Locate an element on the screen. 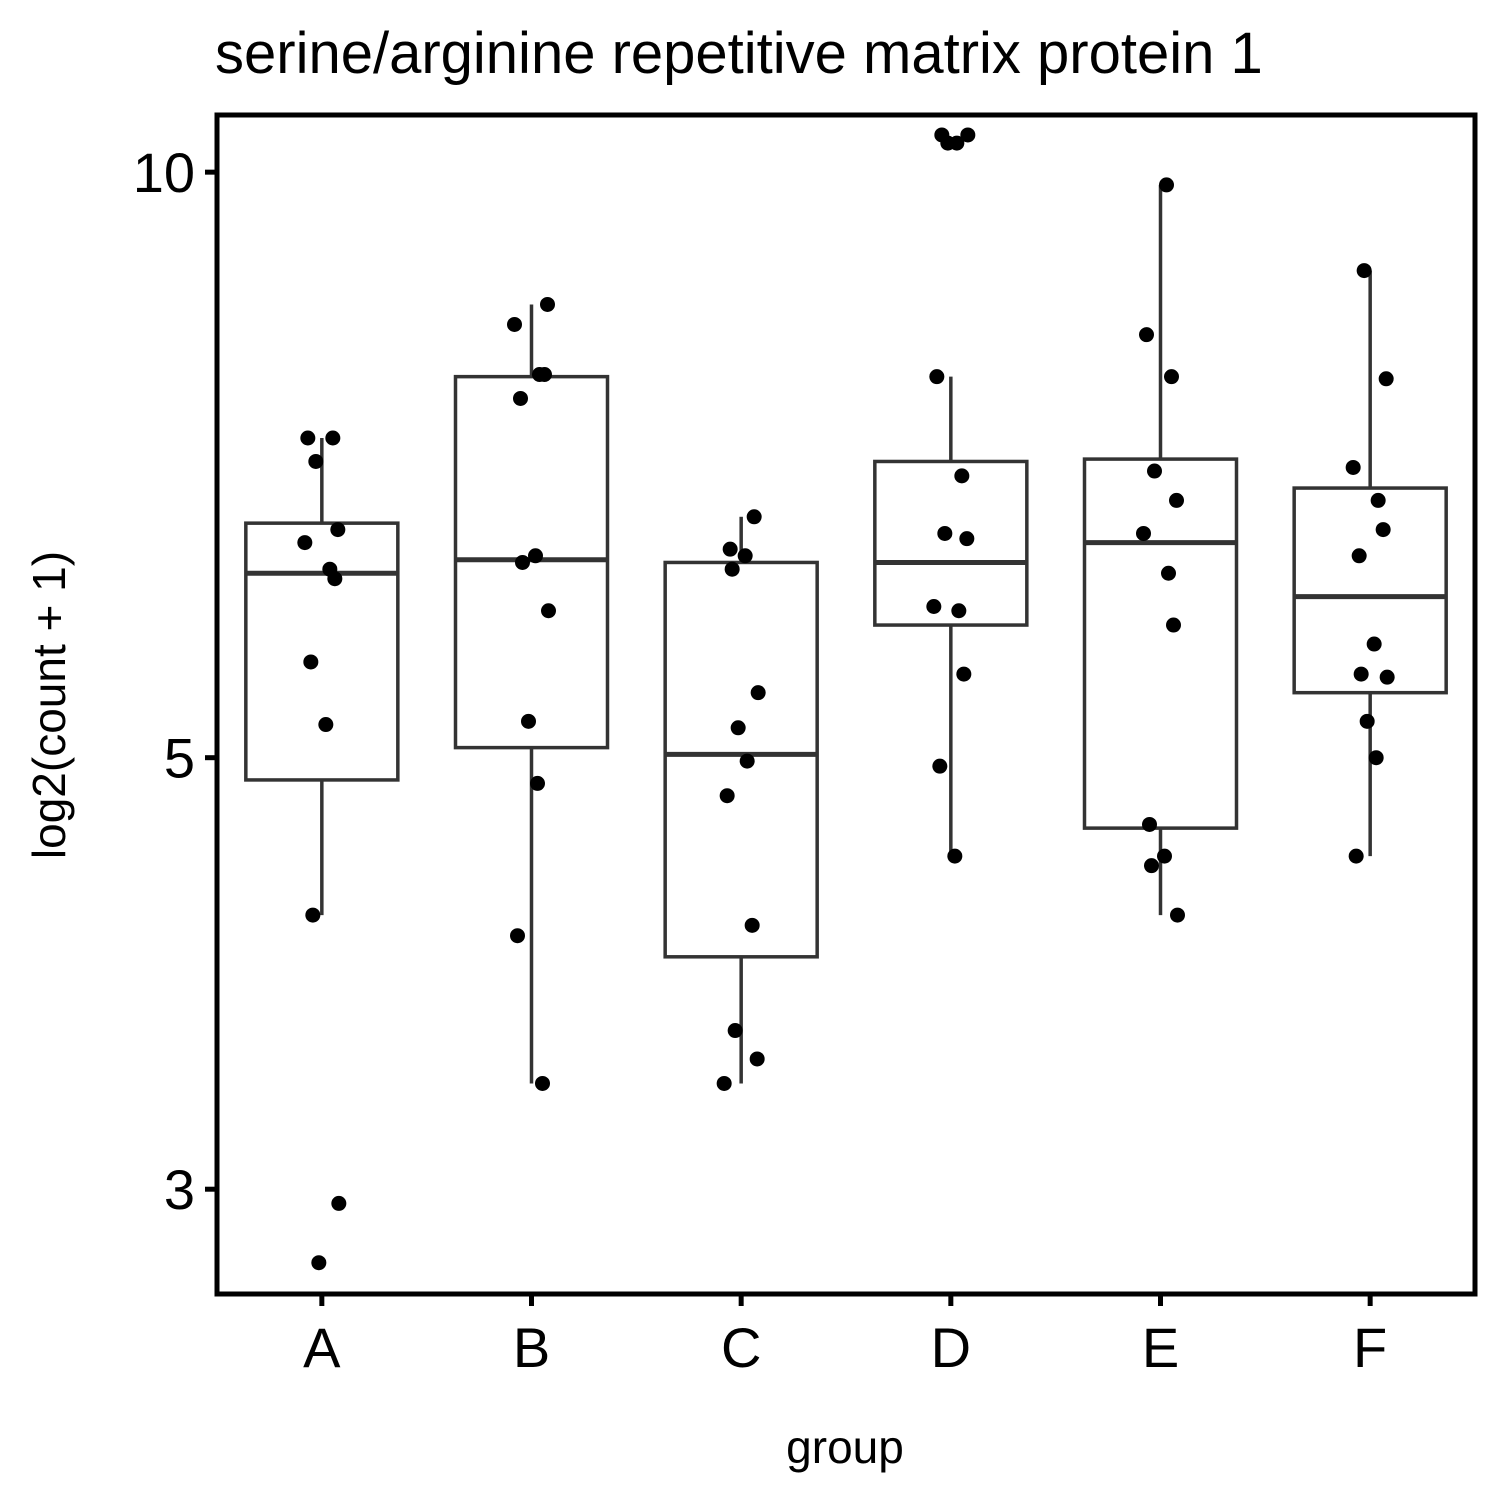 Image resolution: width=1500 pixels, height=1500 pixels. y-axis-title: log2(count + 1) is located at coordinates (49, 705).